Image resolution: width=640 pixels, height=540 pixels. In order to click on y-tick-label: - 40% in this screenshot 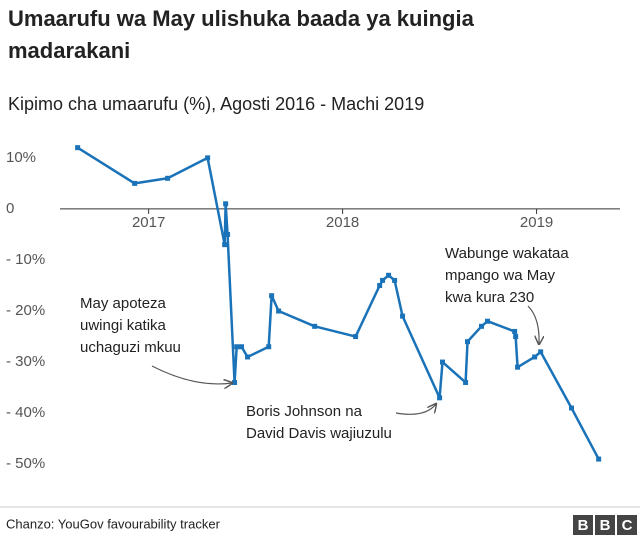, I will do `click(25, 412)`.